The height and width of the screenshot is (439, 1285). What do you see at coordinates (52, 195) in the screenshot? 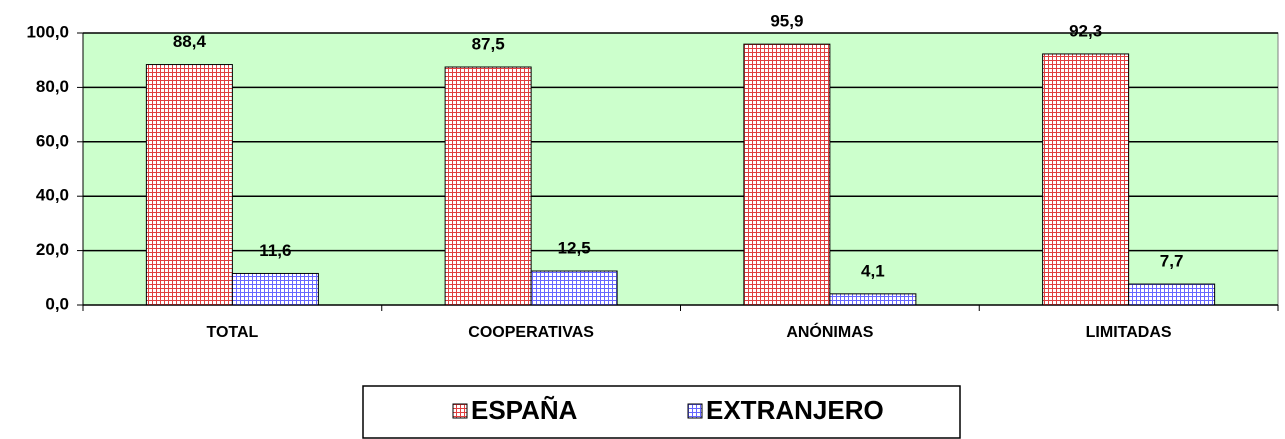
I see `y-tick-label: 40,0` at bounding box center [52, 195].